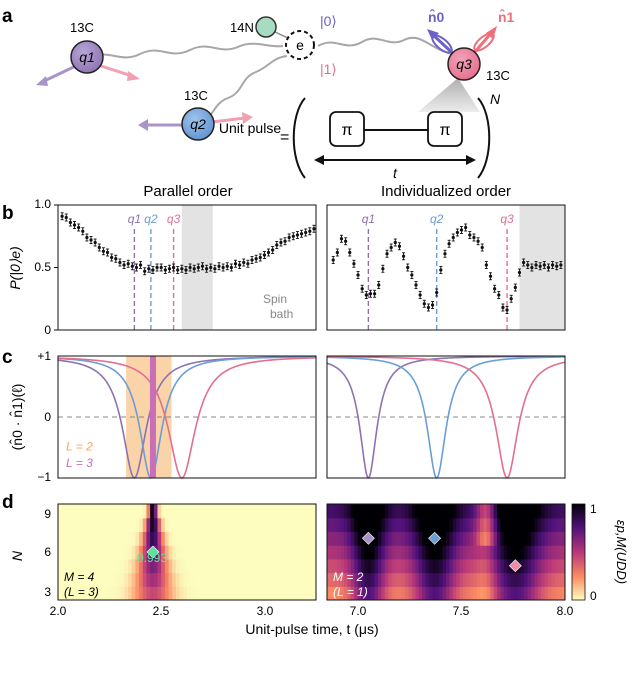 This screenshot has height=685, width=637. Describe the element at coordinates (187, 552) in the screenshot. I see `heatmap-d-left` at that location.